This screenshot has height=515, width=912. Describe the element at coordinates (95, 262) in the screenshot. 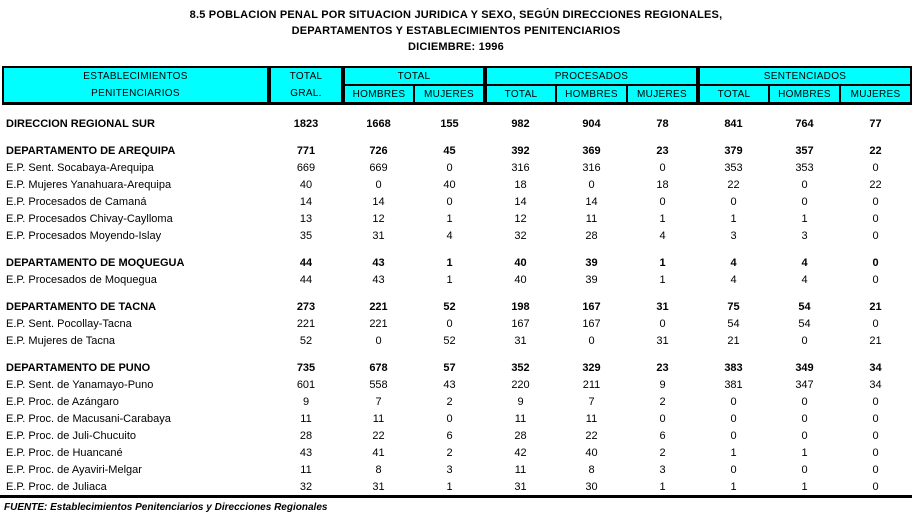

I see `row-label: DEPARTAMENTO DE MOQUEGUA` at that location.